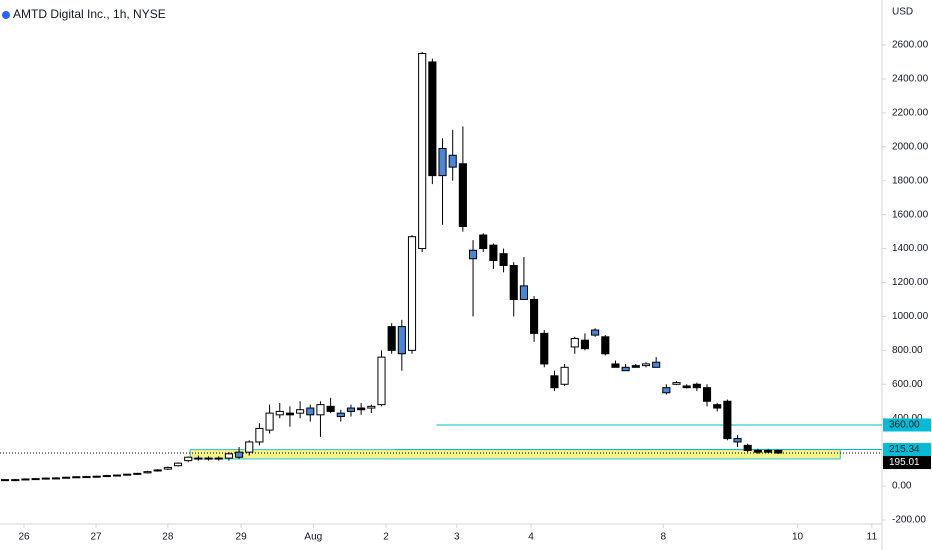 The height and width of the screenshot is (550, 932). I want to click on y-tick-label: 2200.00, so click(910, 112).